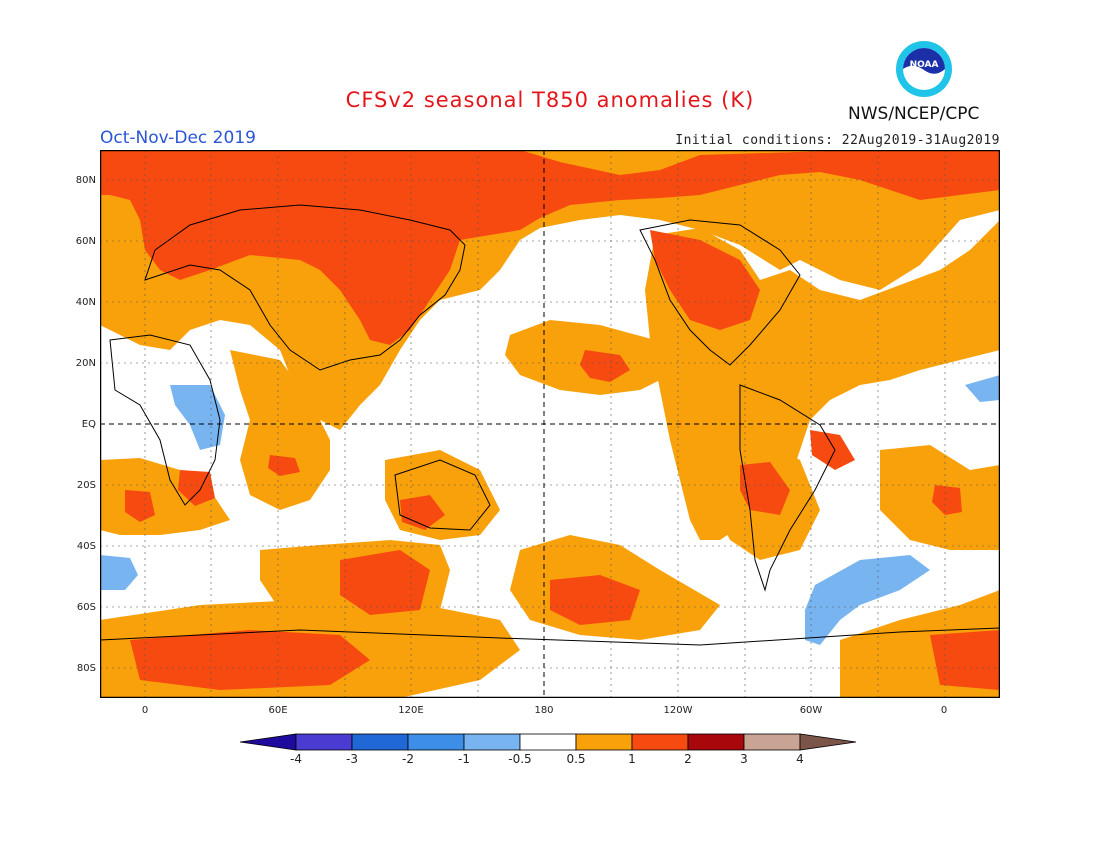  I want to click on colorbar-label-minus3: -3, so click(352, 759).